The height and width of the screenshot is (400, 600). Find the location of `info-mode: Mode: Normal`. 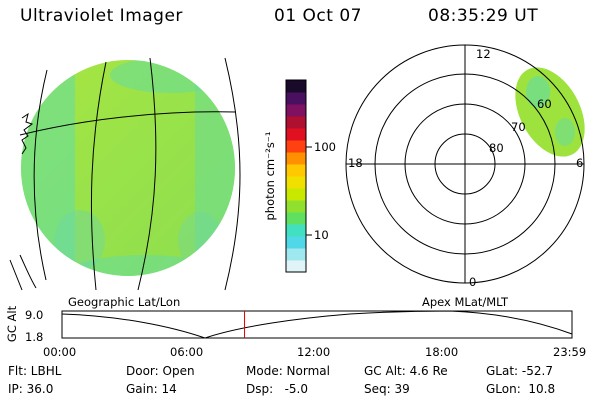

info-mode: Mode: Normal is located at coordinates (288, 371).